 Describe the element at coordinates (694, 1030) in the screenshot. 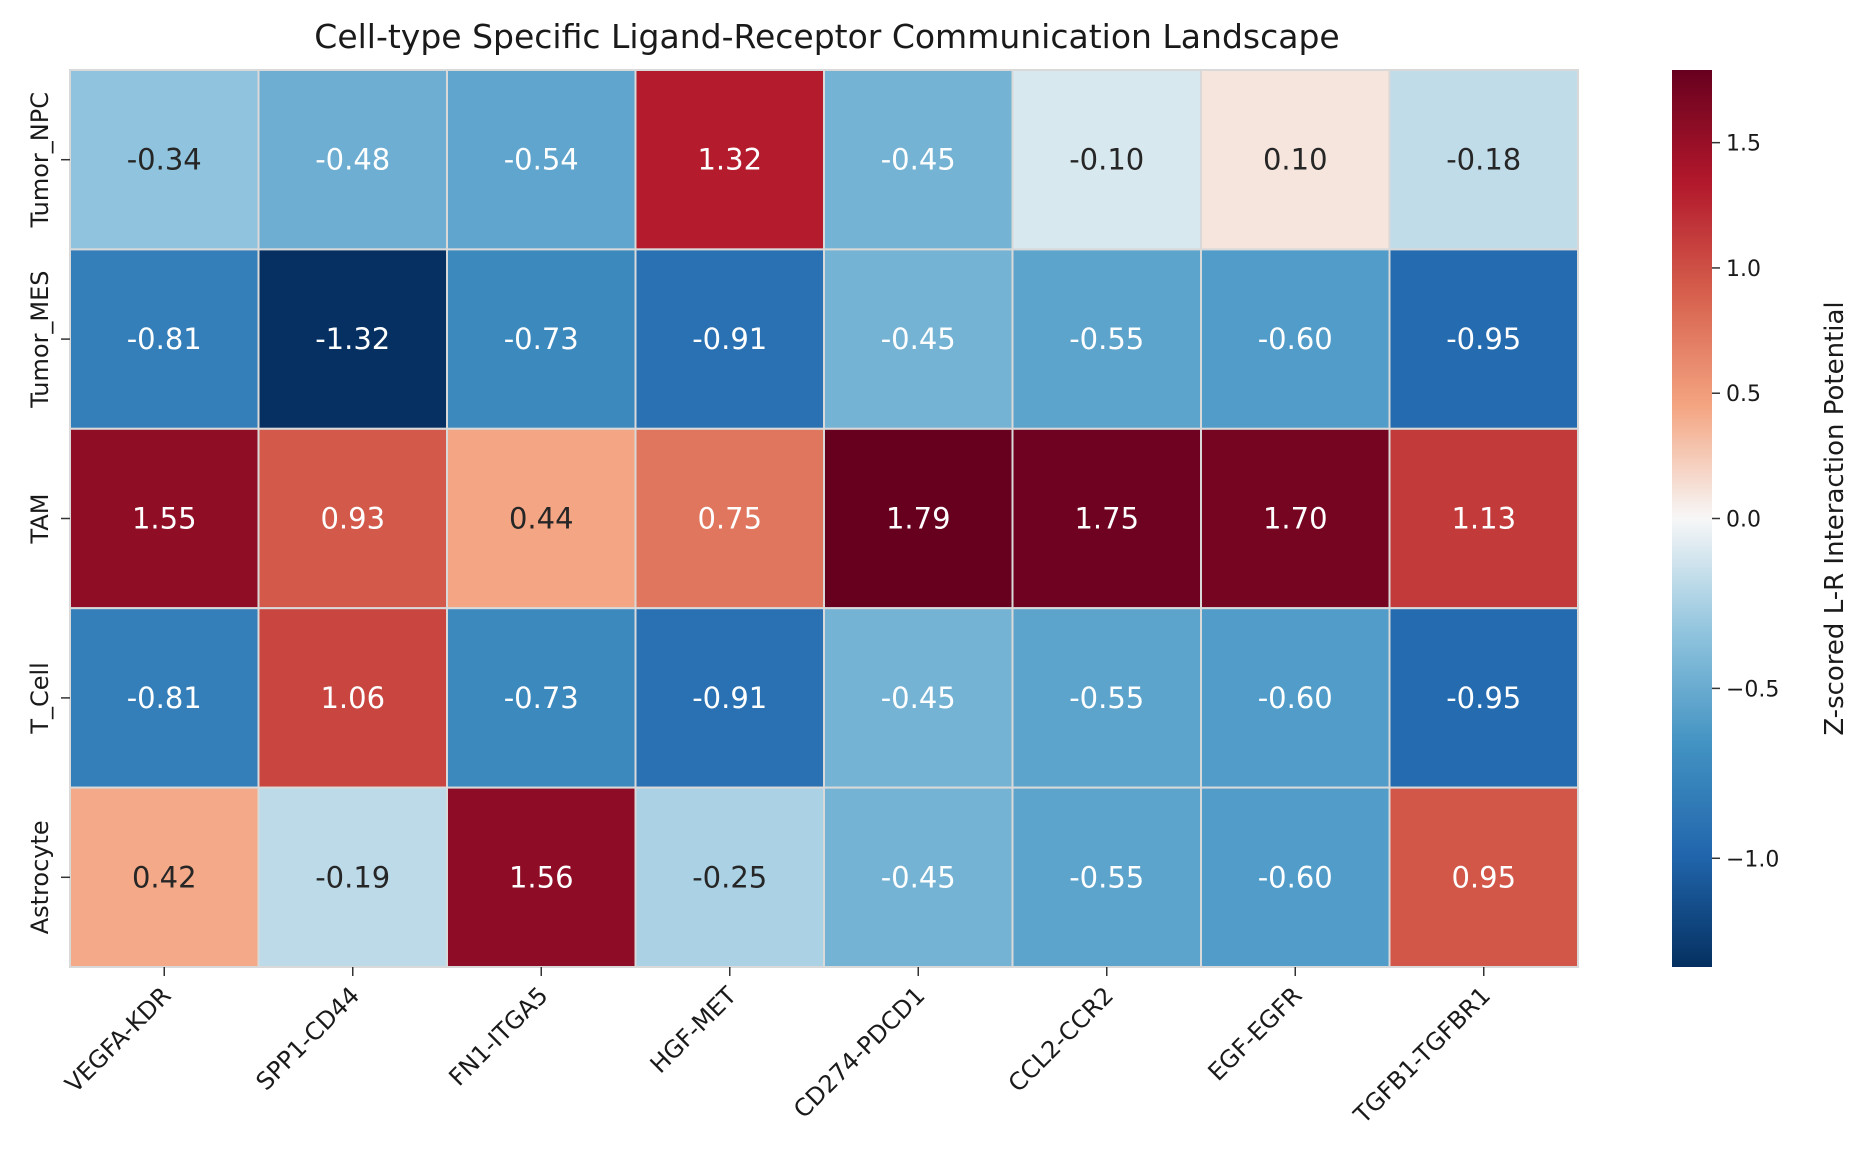

I see `x-tick-label: HGF-MET` at that location.